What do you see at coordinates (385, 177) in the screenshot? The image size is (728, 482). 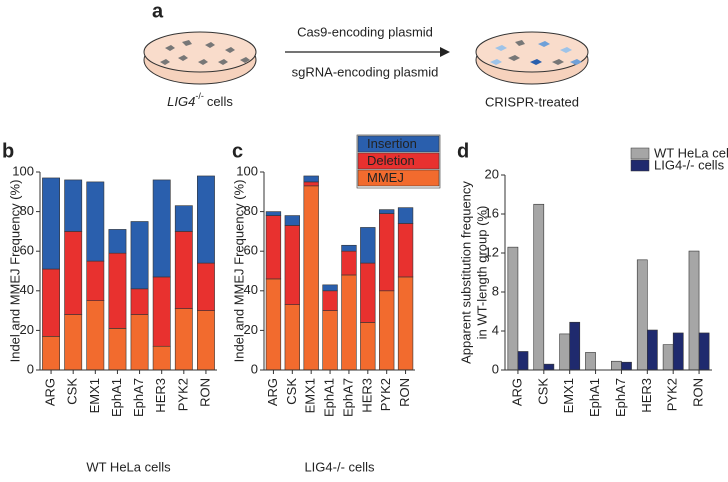 I see `legend-label: MMEJ` at bounding box center [385, 177].